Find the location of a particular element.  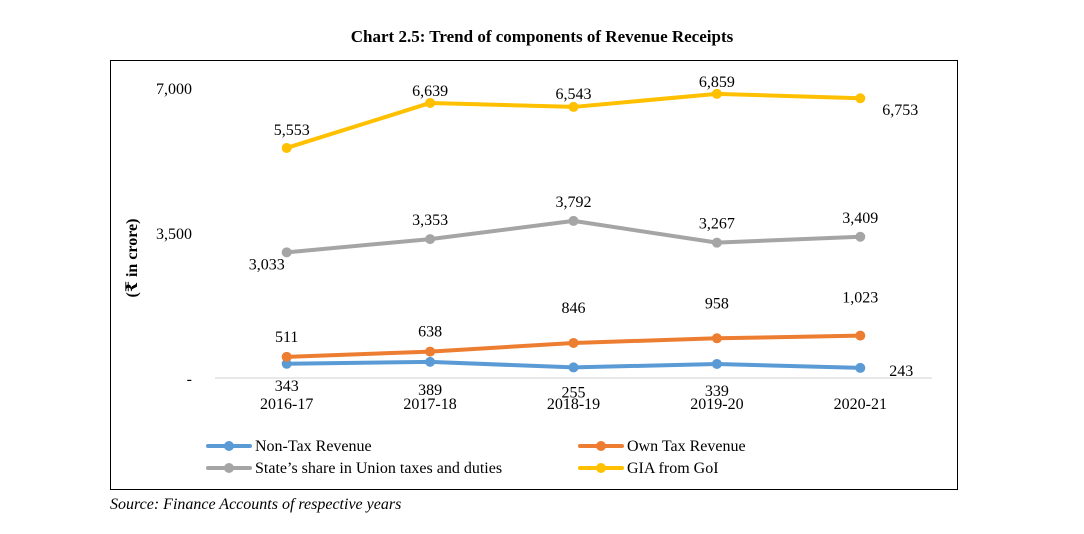

y-tick-label: 7,000 is located at coordinates (174, 89).